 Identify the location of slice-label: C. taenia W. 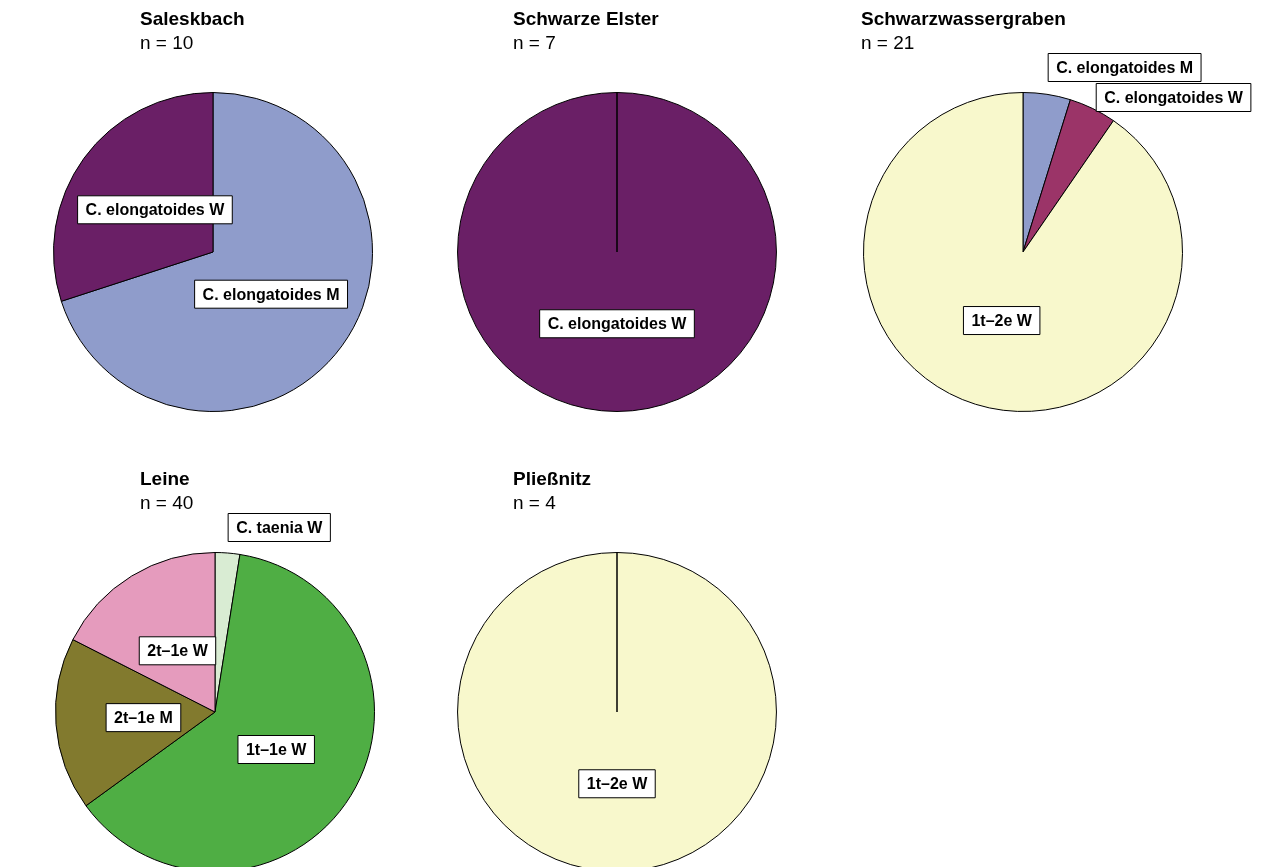
(280, 527).